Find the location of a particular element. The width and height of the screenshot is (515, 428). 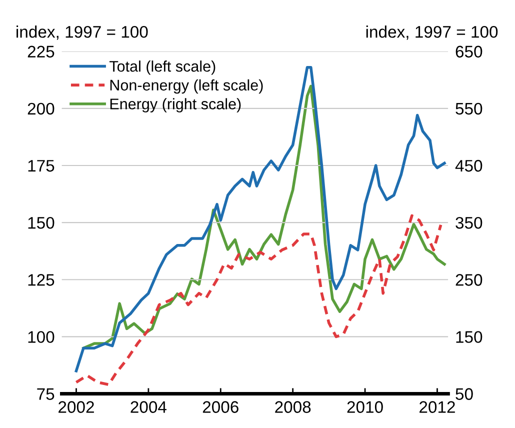

x-tick-label: 2004 is located at coordinates (148, 407).